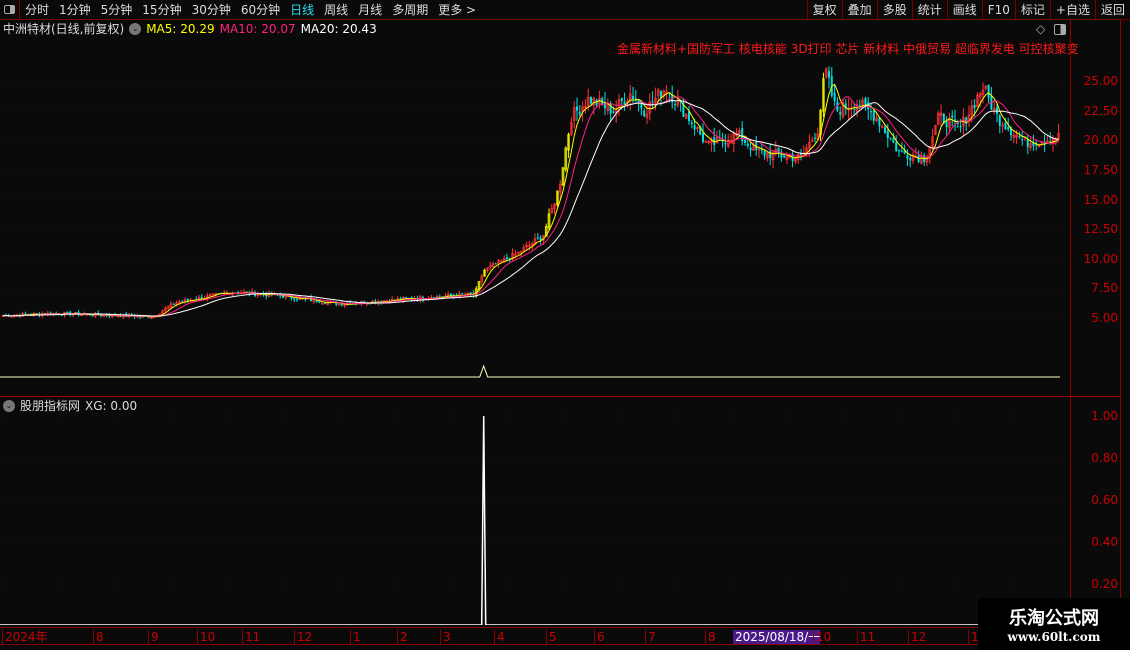  What do you see at coordinates (162, 9) in the screenshot?
I see `period-tab: 15分钟` at bounding box center [162, 9].